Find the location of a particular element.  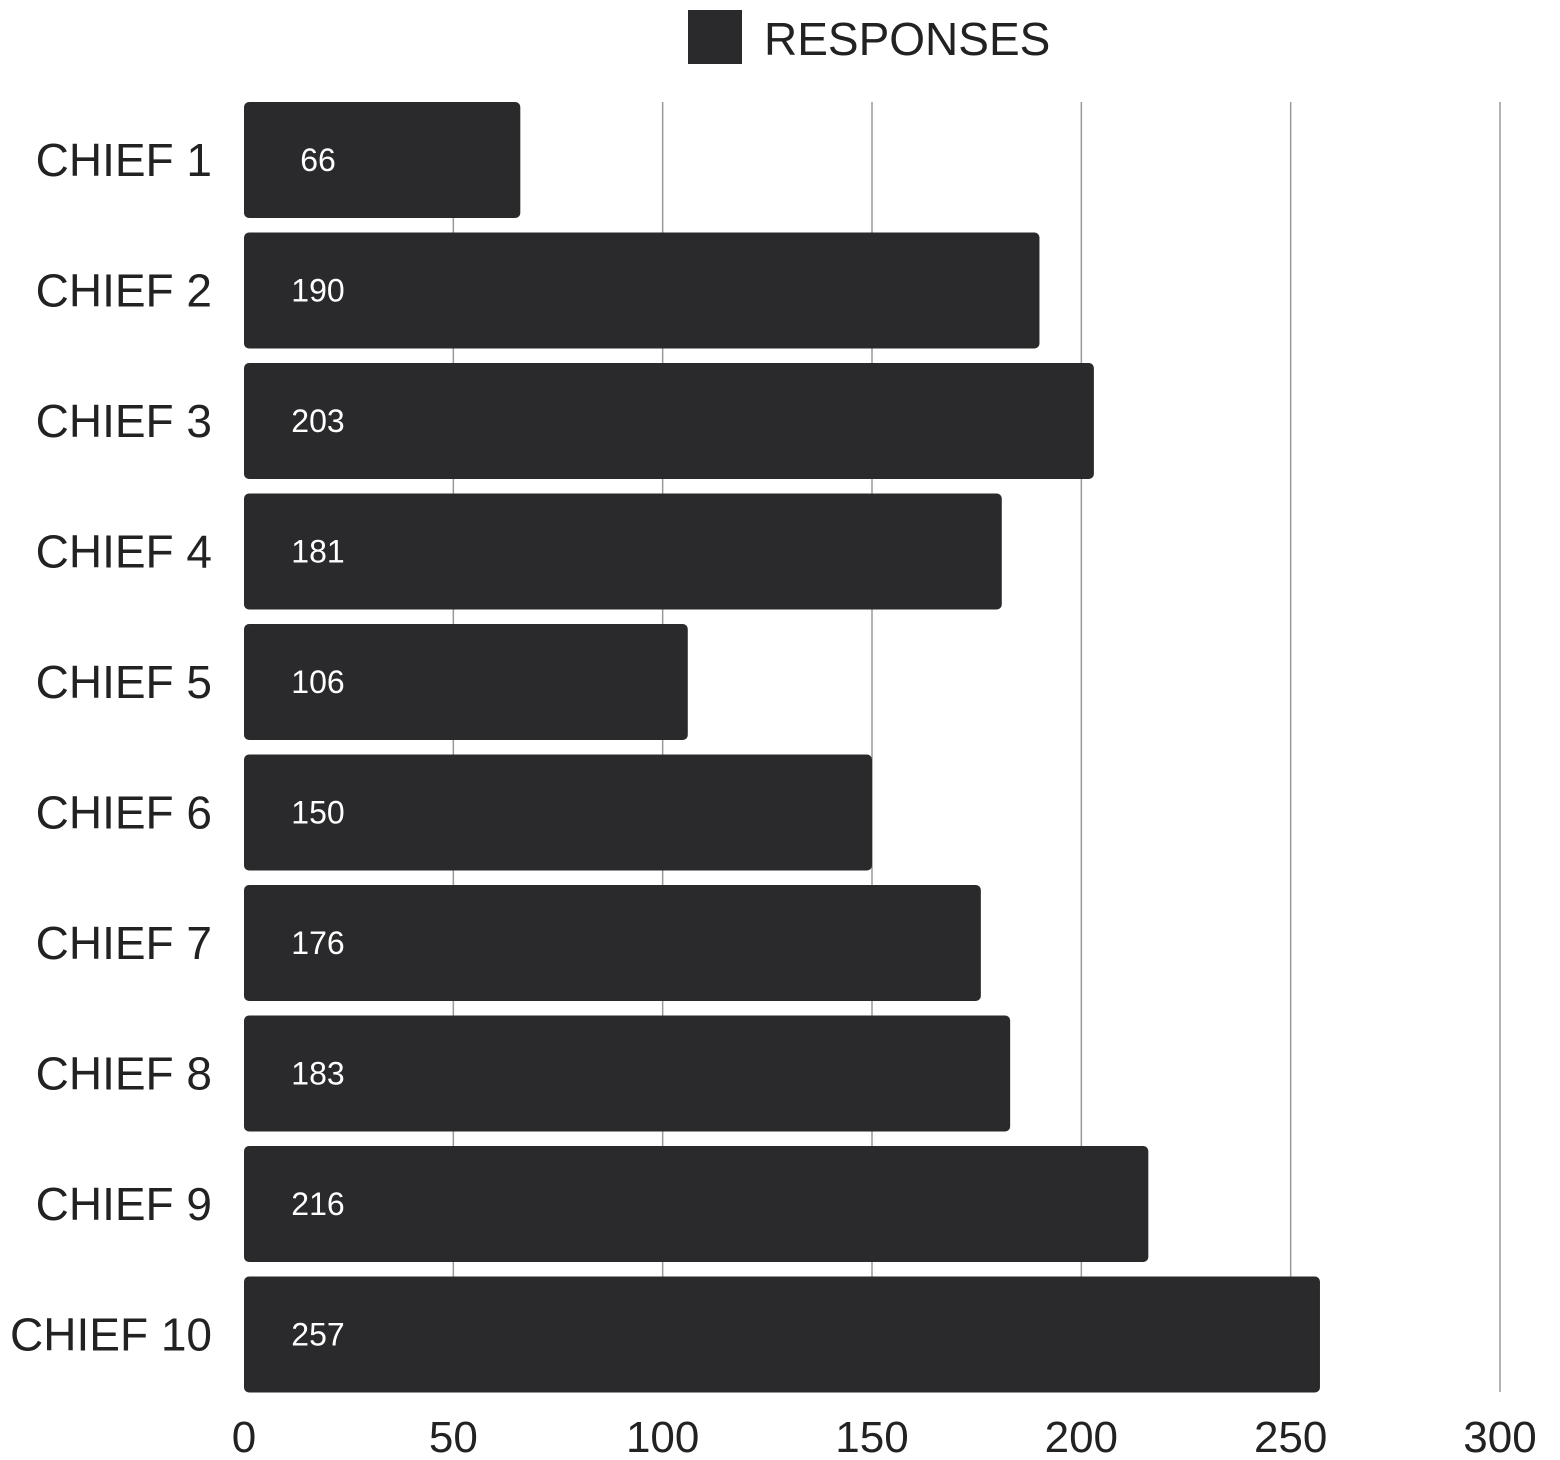

data-label-4: 181 is located at coordinates (317, 552).